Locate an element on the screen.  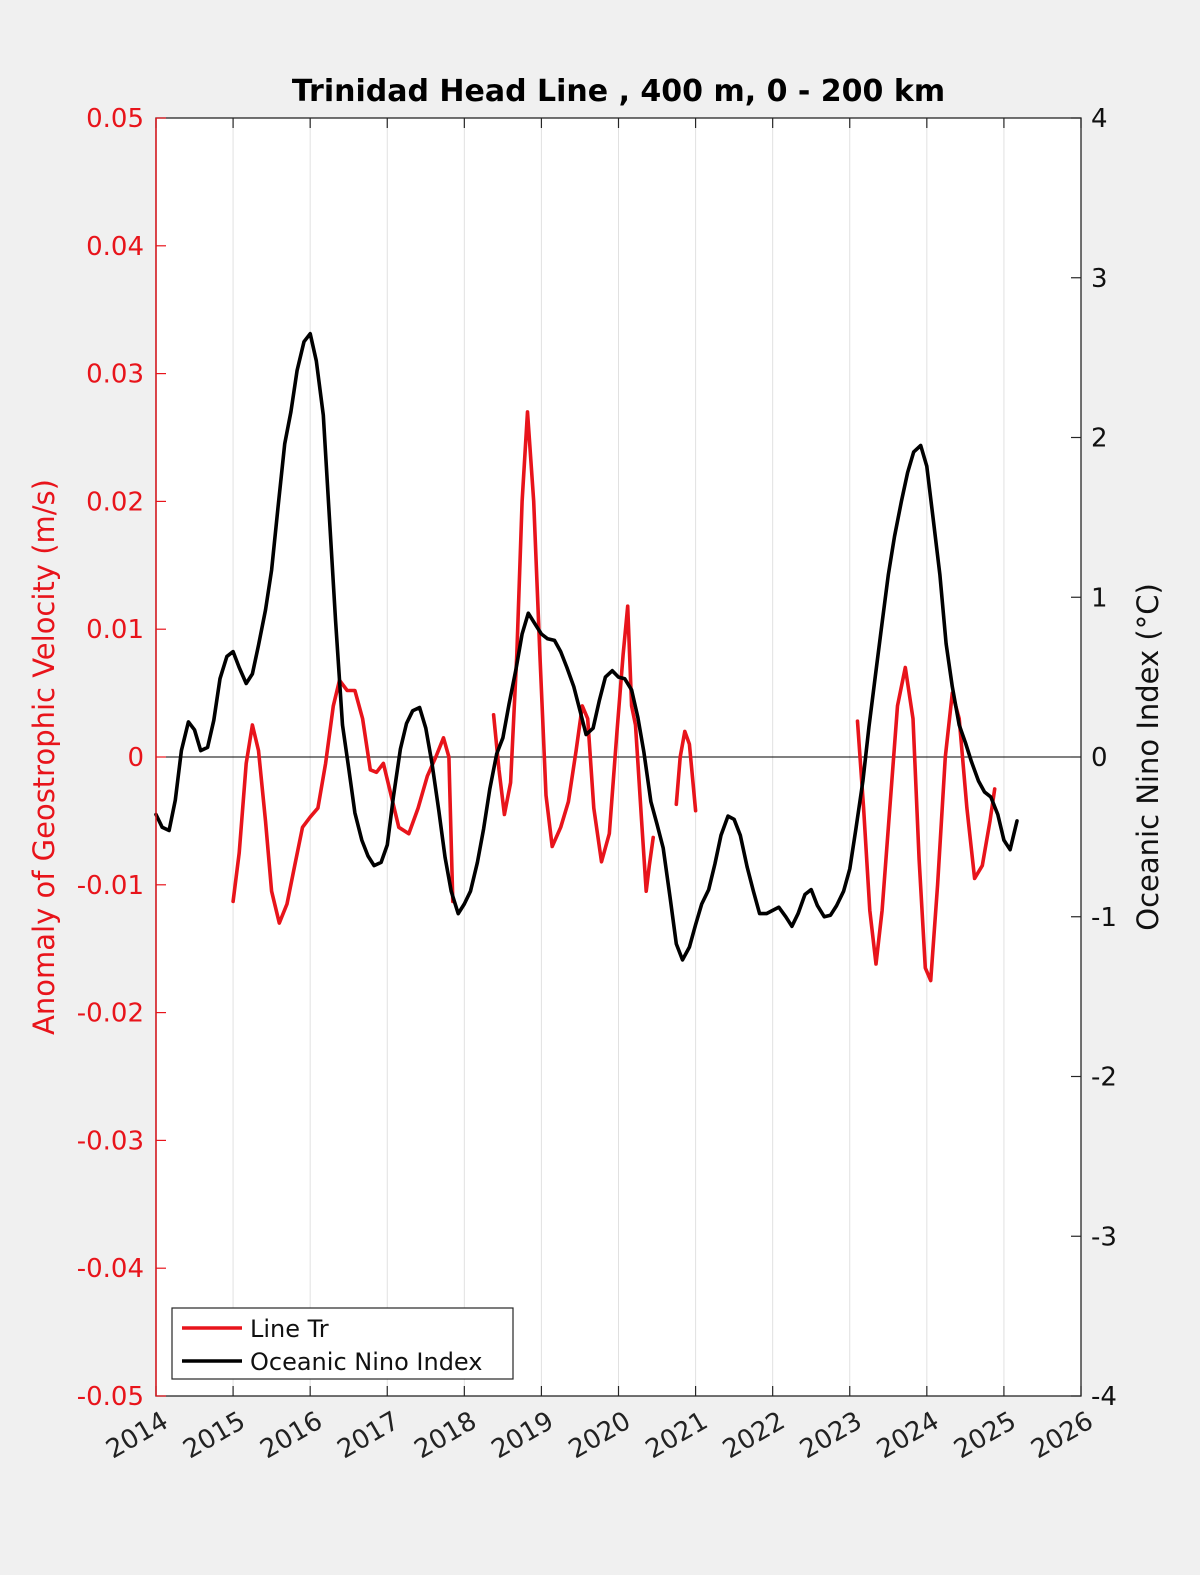
y-tick-label-right: 0 is located at coordinates (1099, 758).